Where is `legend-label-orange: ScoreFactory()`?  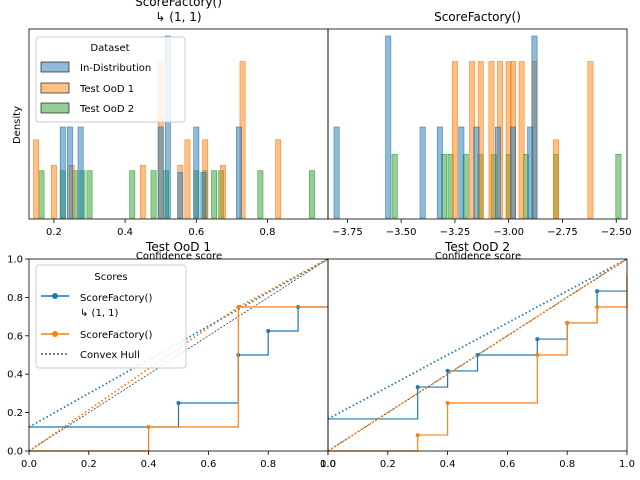 legend-label-orange: ScoreFactory() is located at coordinates (116, 335).